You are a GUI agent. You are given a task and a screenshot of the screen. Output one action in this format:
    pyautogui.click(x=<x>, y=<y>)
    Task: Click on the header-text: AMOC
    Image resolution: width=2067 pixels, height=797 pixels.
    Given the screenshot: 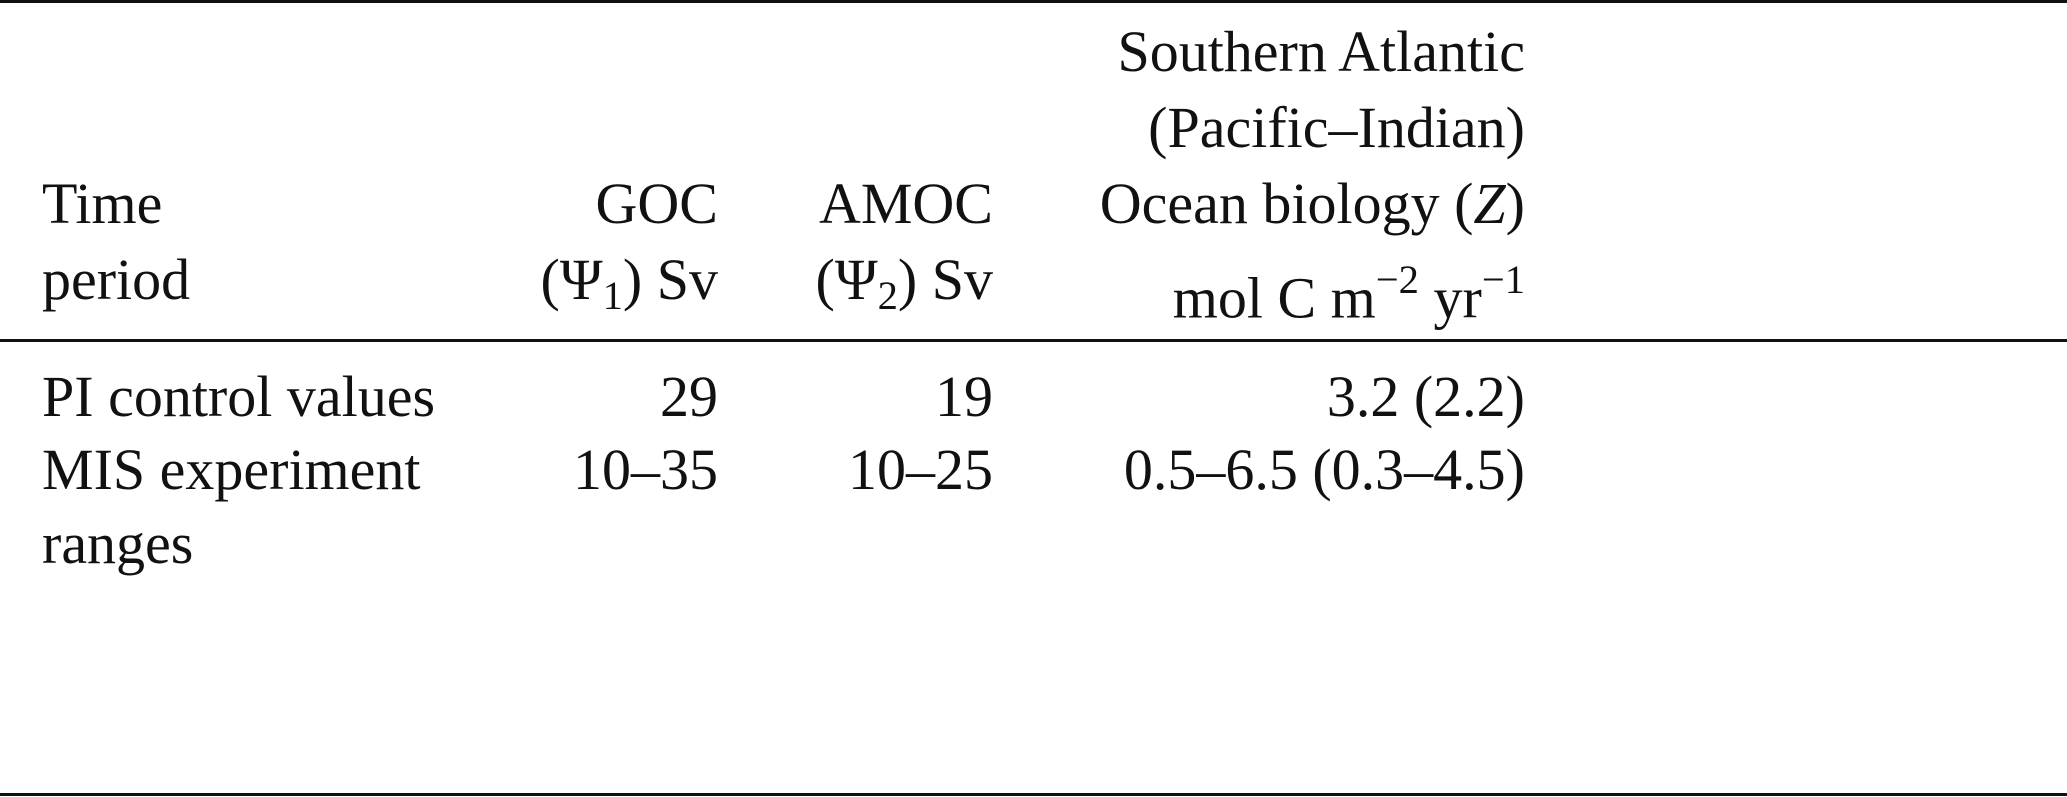 What is the action you would take?
    pyautogui.click(x=905, y=203)
    